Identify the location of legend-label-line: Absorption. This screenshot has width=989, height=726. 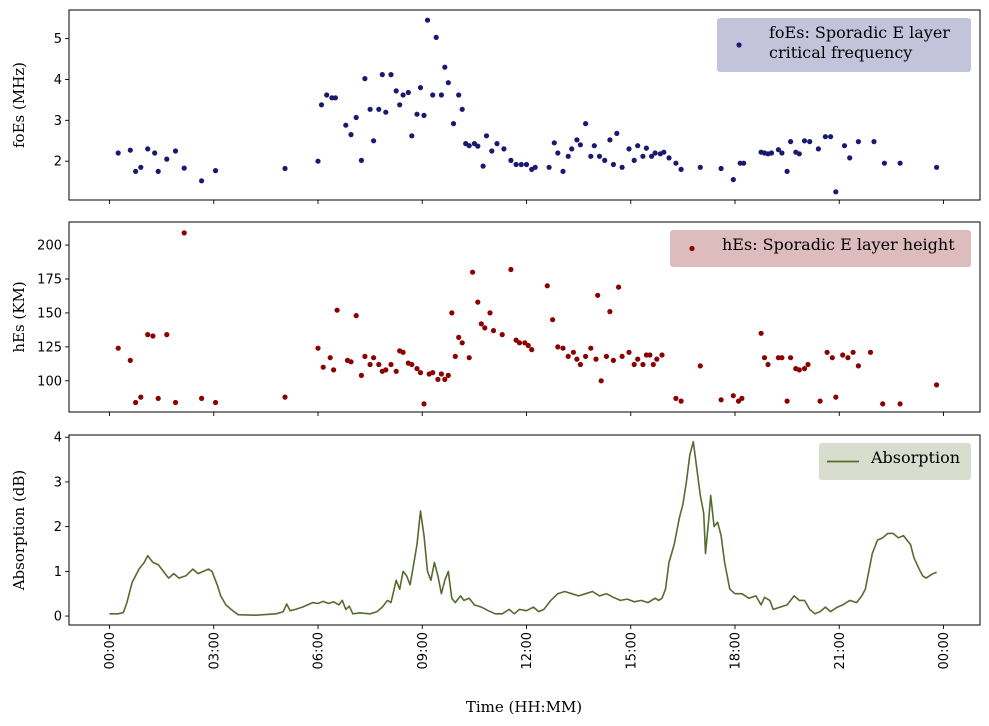
(915, 457).